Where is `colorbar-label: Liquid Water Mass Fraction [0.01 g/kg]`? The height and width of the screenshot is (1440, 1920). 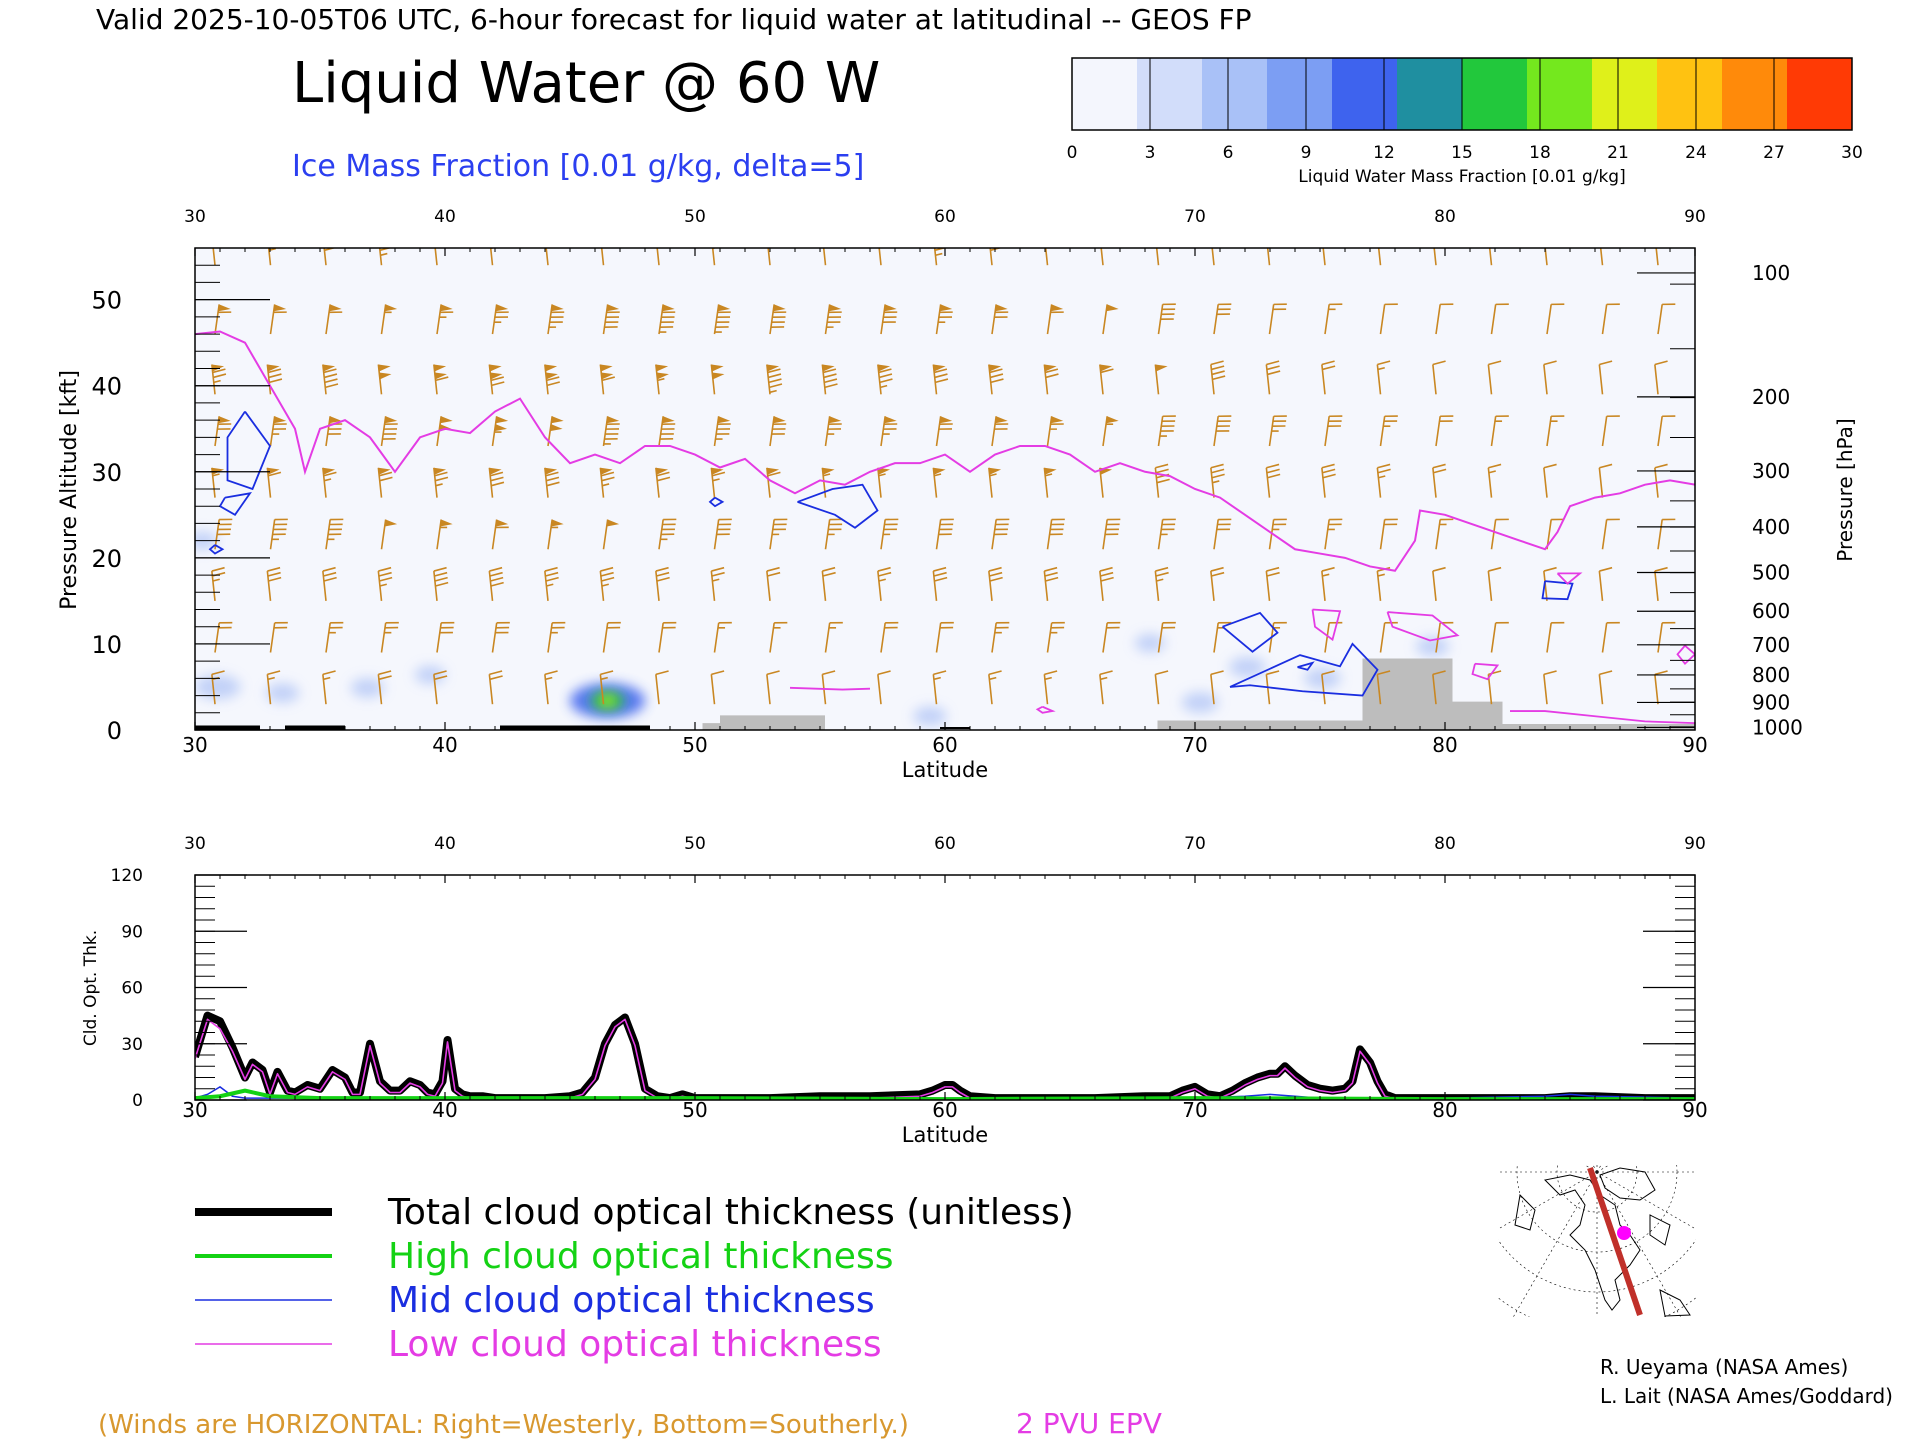 colorbar-label: Liquid Water Mass Fraction [0.01 g/kg] is located at coordinates (1461, 177).